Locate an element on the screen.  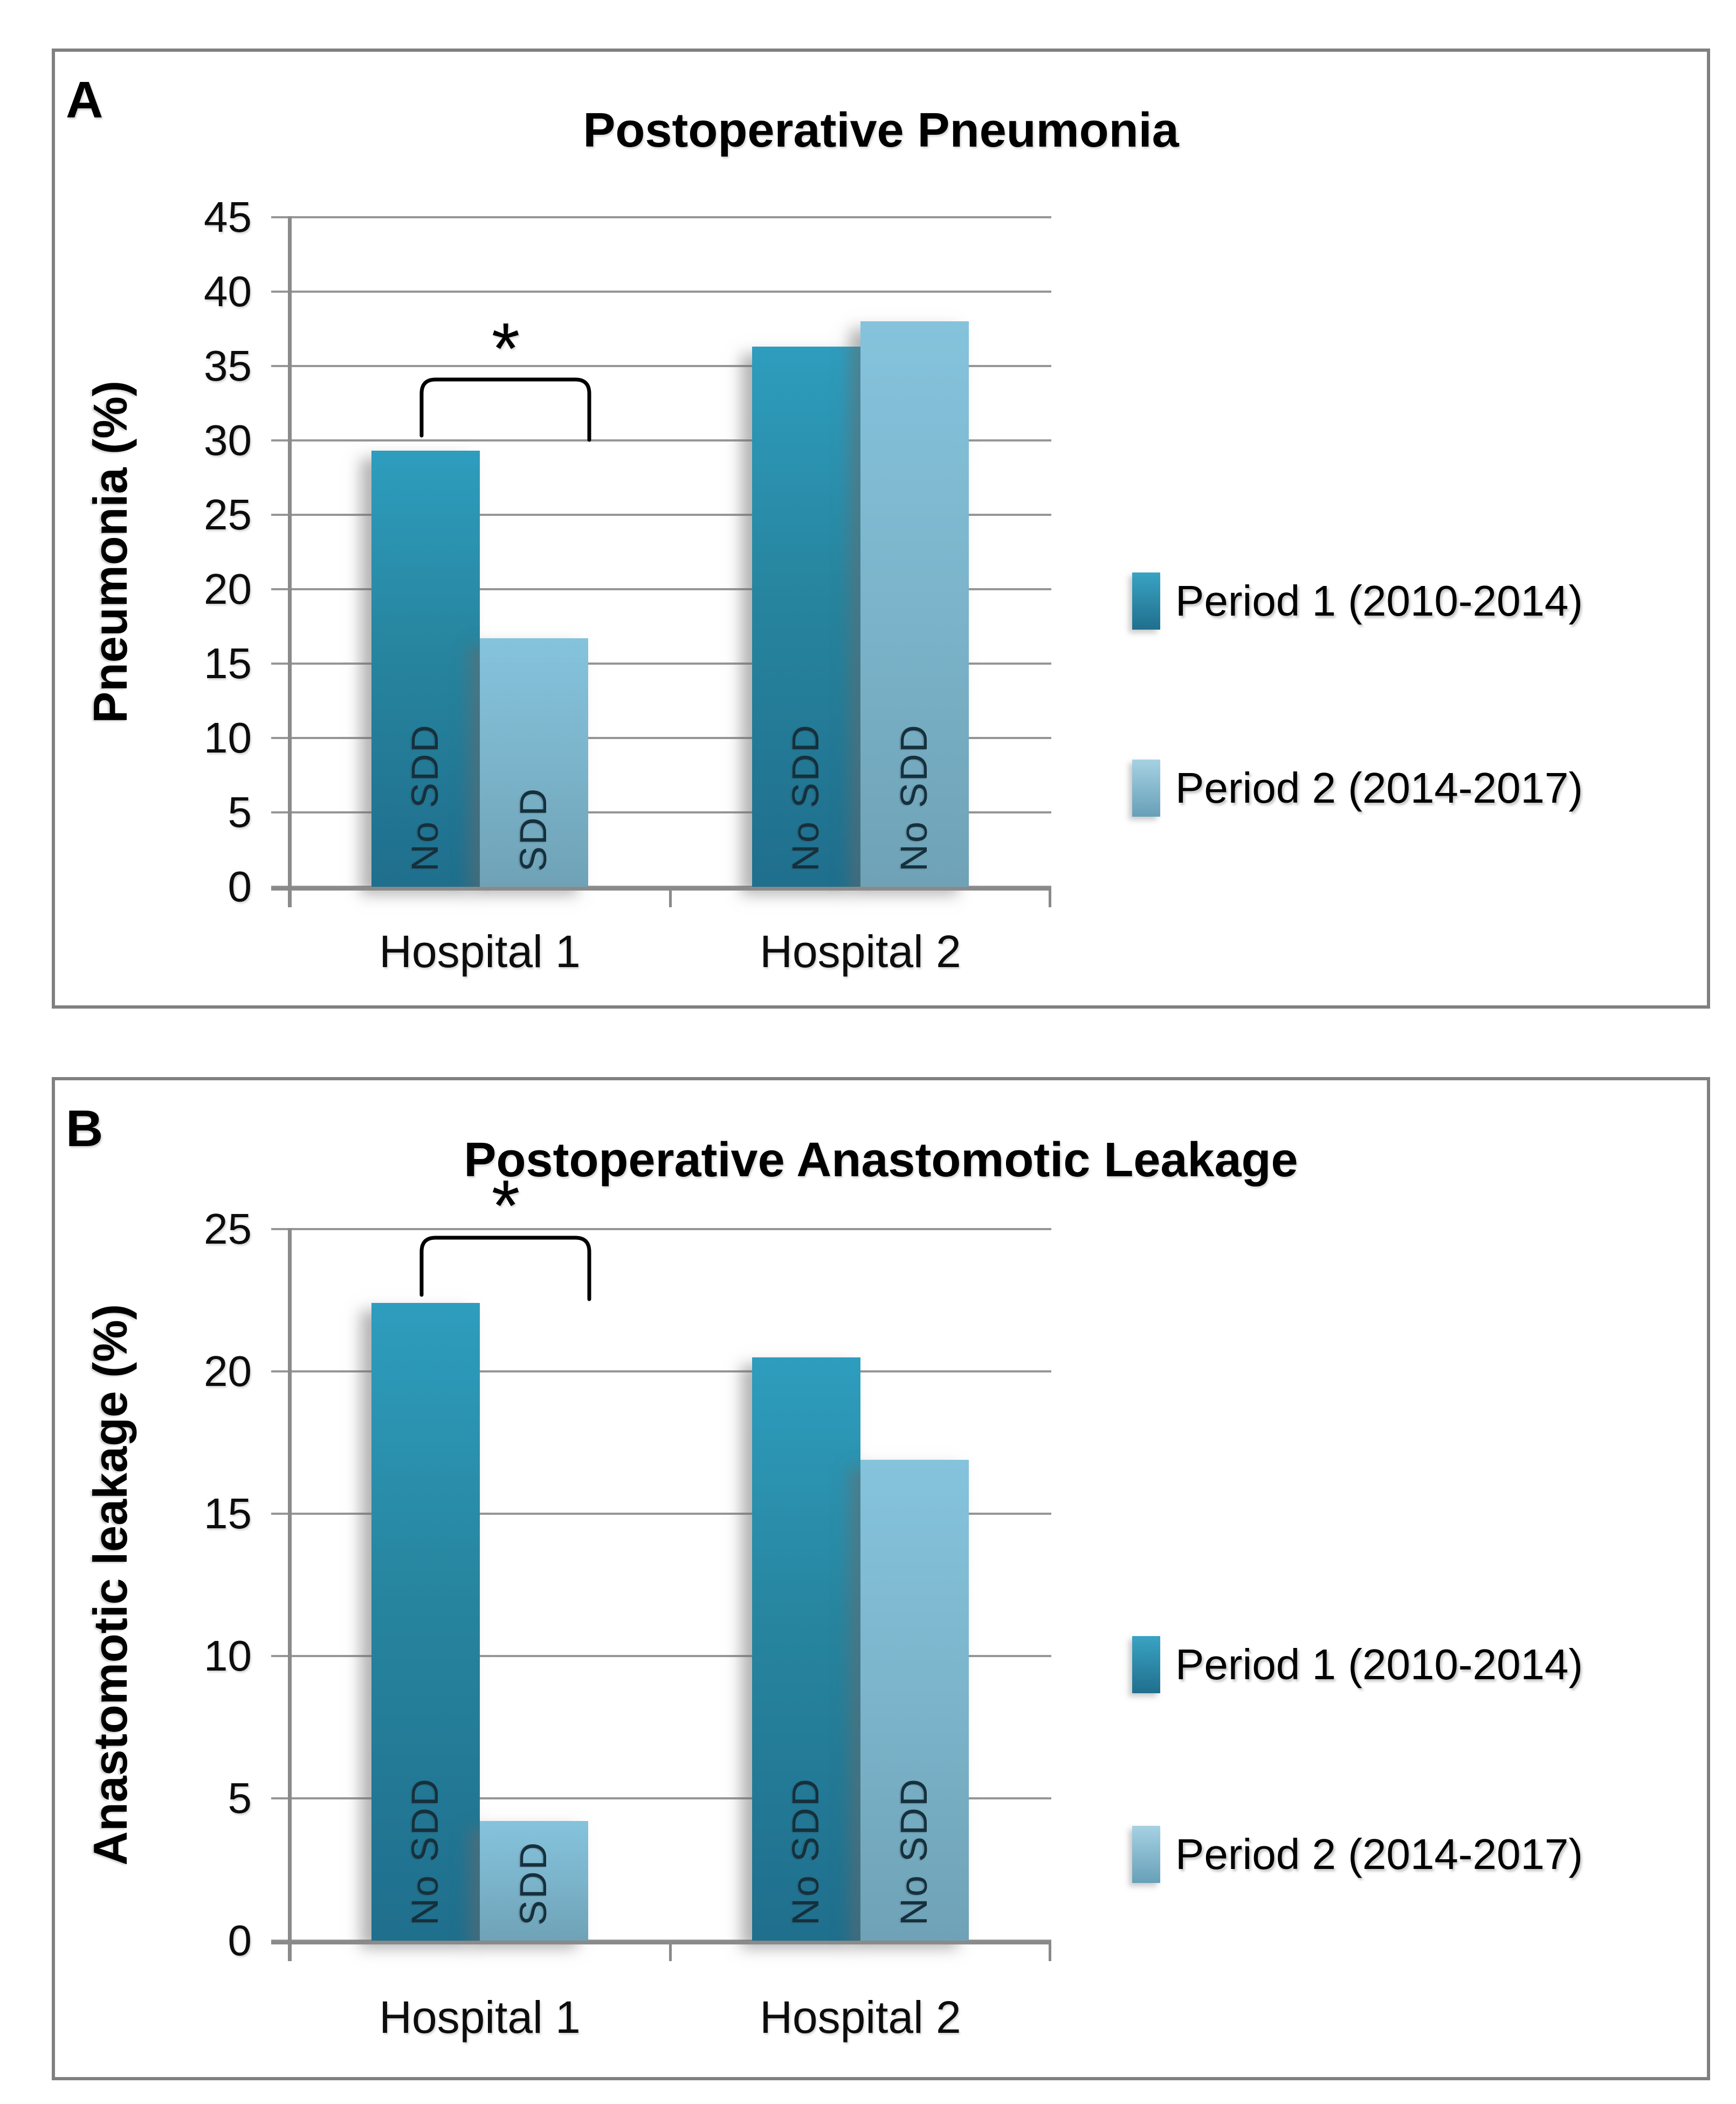
panel-a-letter: A is located at coordinates (85, 100).